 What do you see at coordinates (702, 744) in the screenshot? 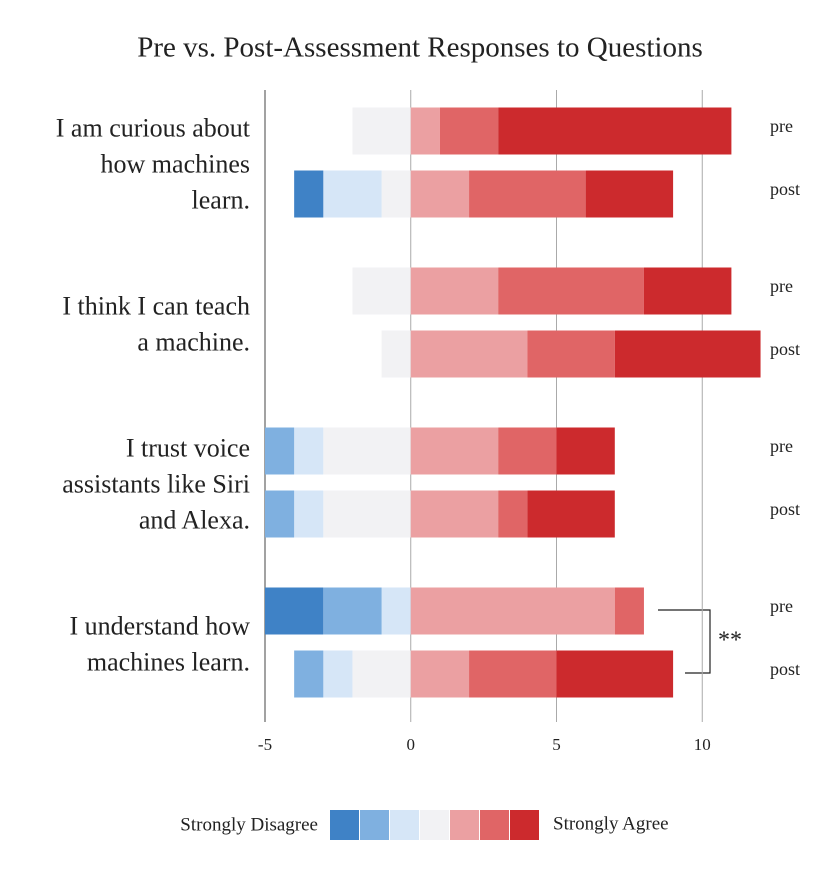
I see `x-tick-label: 10` at bounding box center [702, 744].